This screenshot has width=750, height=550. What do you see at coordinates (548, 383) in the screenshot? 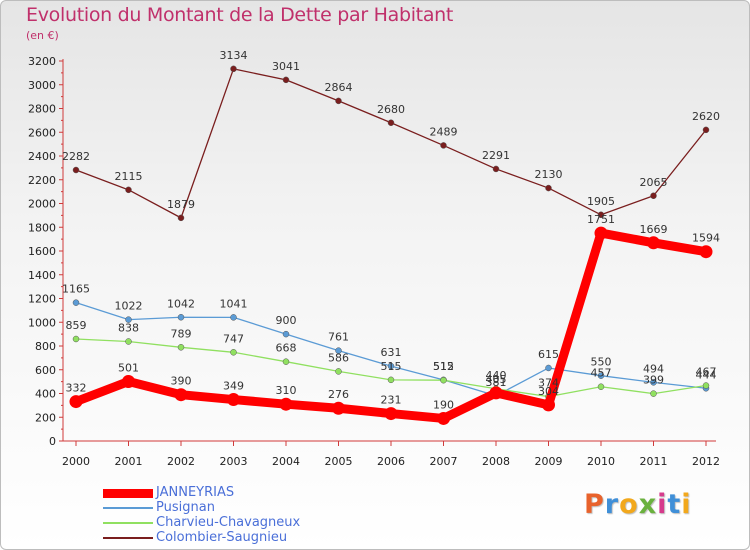
I see `data-label: 374` at bounding box center [548, 383].